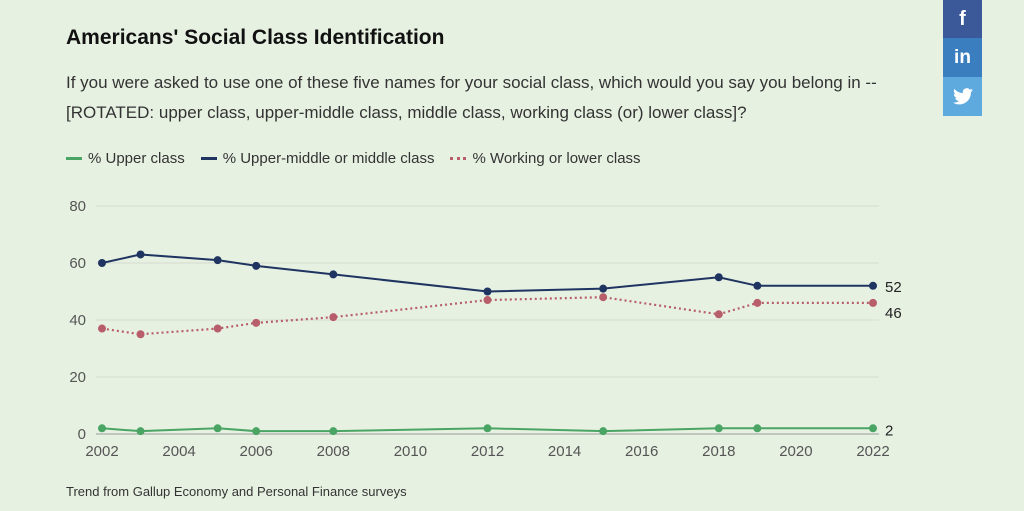 Image resolution: width=1024 pixels, height=511 pixels. Describe the element at coordinates (101, 451) in the screenshot. I see `x-tick-label: 2002` at that location.